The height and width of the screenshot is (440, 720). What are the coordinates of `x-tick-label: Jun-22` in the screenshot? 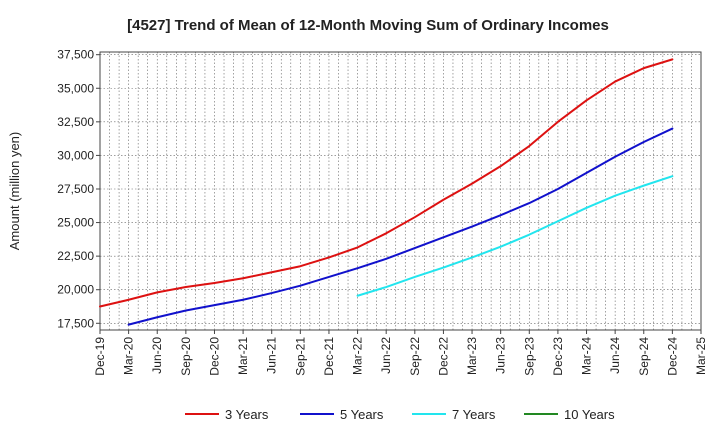 It's located at (386, 355).